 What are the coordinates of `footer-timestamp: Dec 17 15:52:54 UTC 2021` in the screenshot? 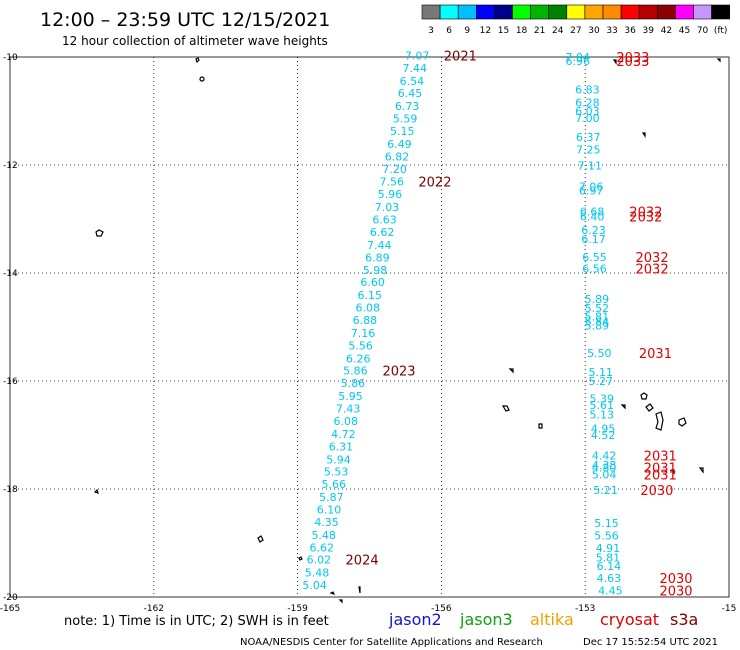 It's located at (650, 642).